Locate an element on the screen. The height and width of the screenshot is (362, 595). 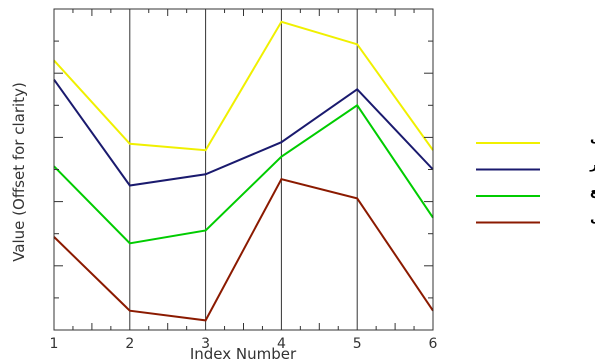
legend: کشاورزی شهر مرتع جنگل is located at coordinates (535, 178).